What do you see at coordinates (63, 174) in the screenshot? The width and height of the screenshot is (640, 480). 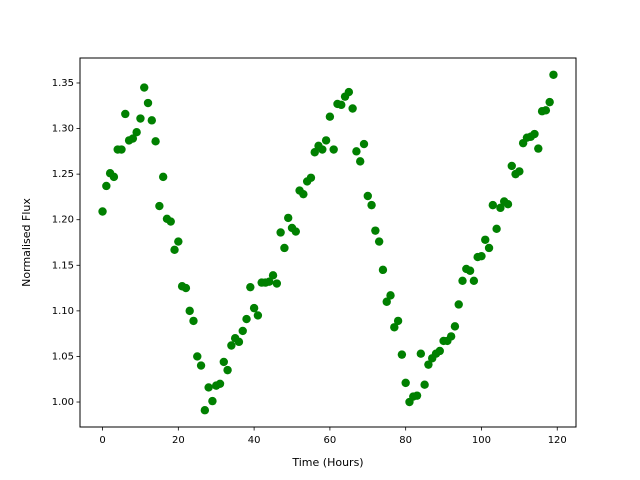 I see `y-tick-label: 1.25` at bounding box center [63, 174].